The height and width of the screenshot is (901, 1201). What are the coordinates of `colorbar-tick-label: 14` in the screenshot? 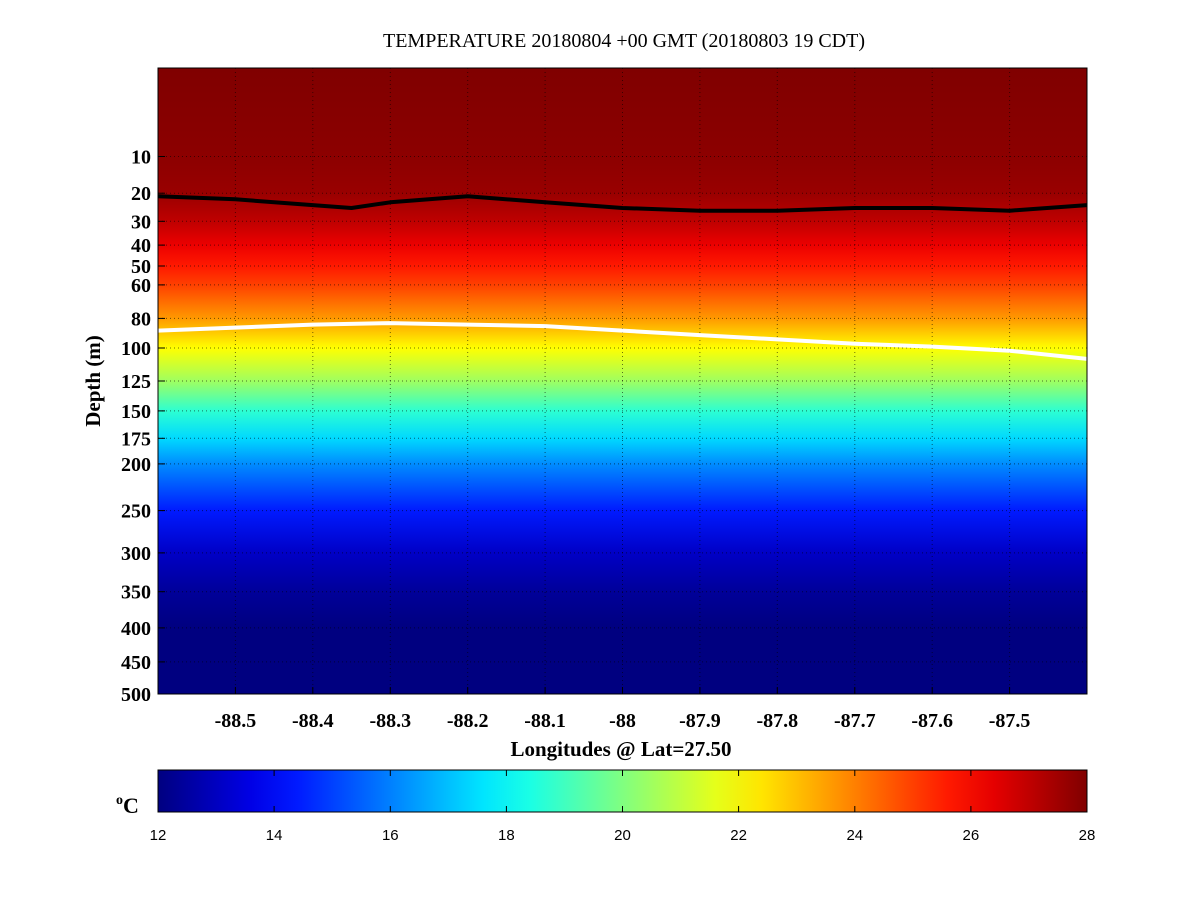 It's located at (274, 835).